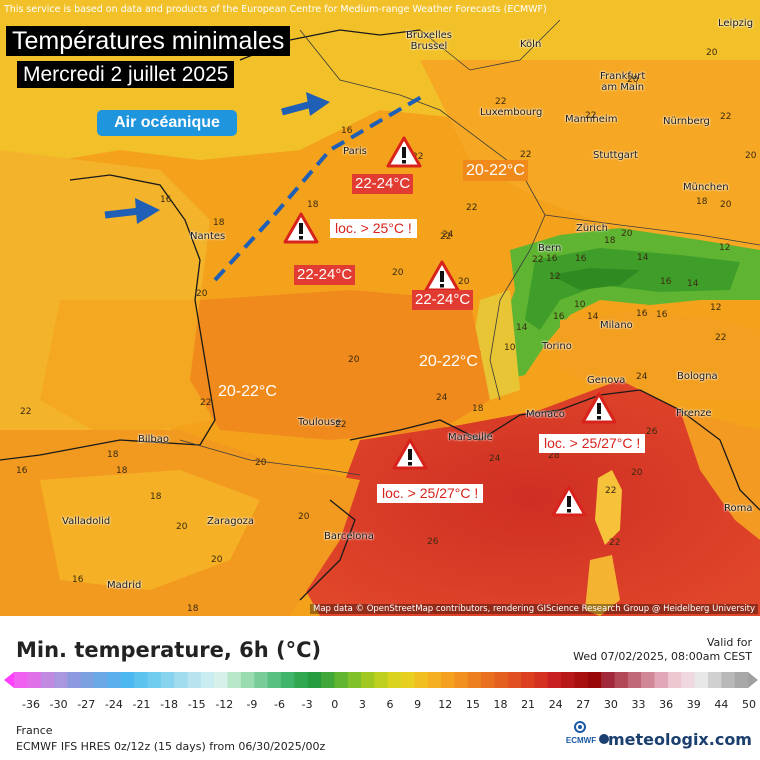  I want to click on scale-tick-label: -36, so click(31, 704).